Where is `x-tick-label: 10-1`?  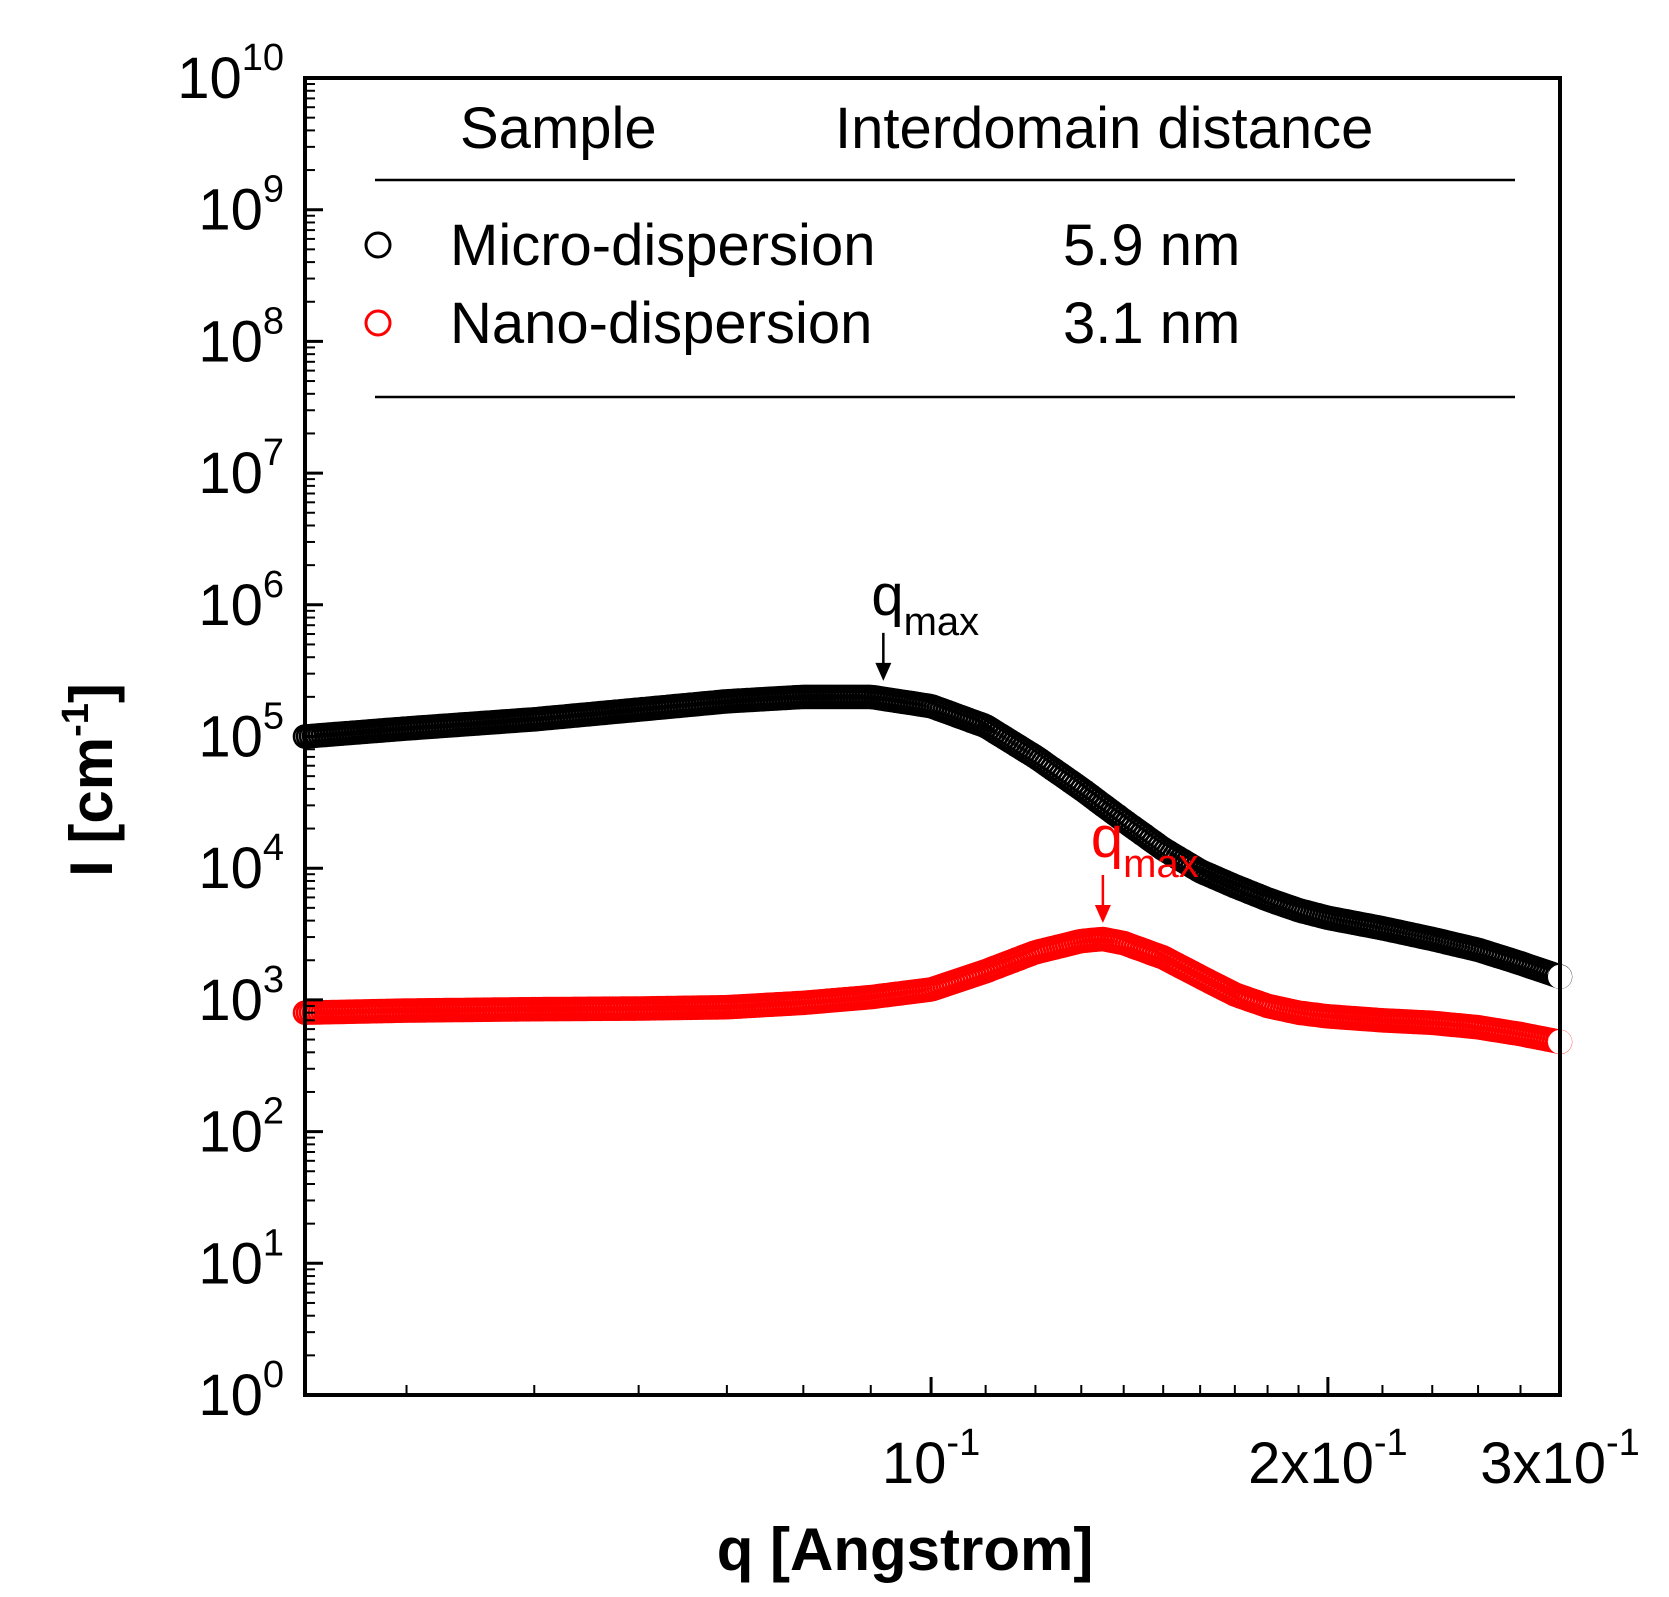 x-tick-label: 10-1 is located at coordinates (931, 1459).